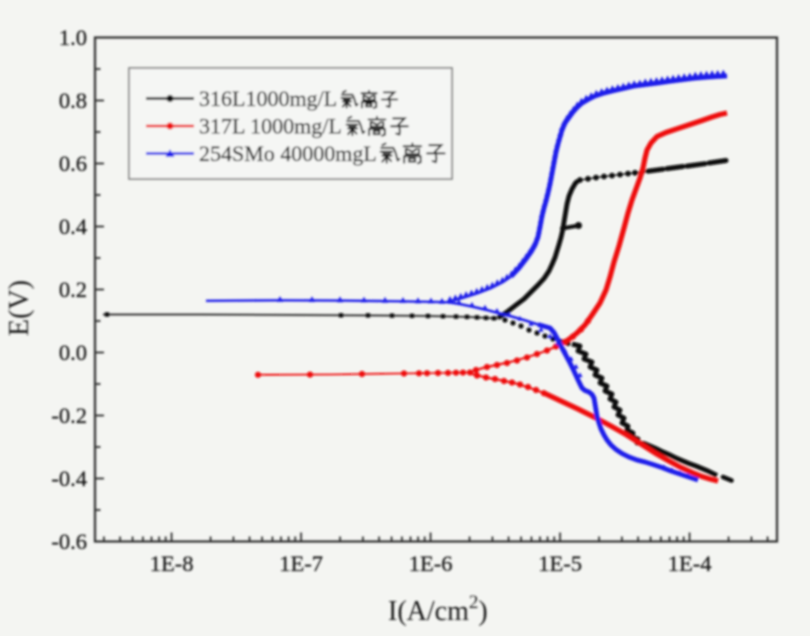 This screenshot has width=810, height=636. Describe the element at coordinates (69, 541) in the screenshot. I see `svg-text: -0.6` at that location.